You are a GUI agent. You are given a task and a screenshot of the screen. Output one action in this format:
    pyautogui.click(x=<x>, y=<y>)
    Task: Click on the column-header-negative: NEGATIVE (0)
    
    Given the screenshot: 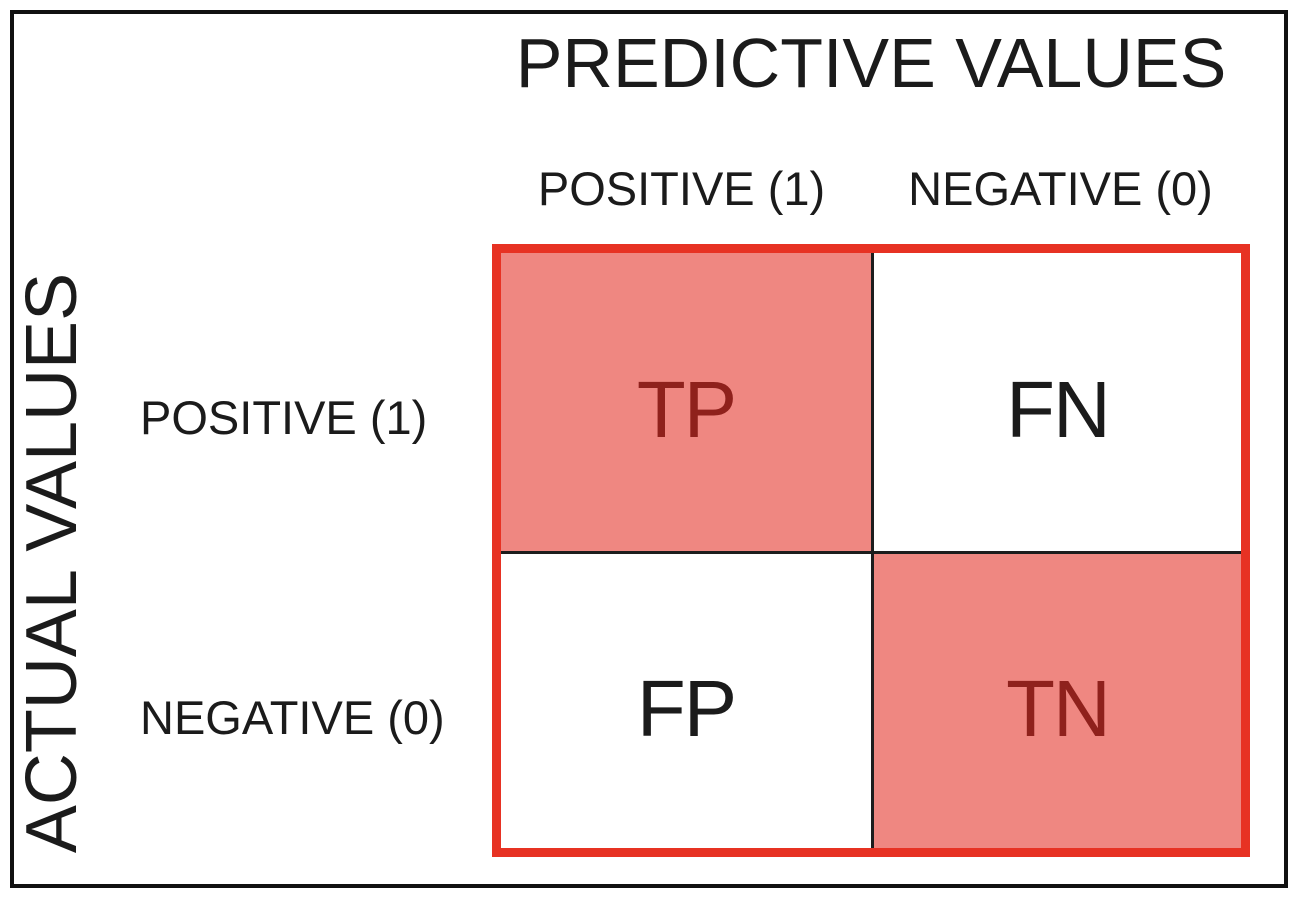 What is the action you would take?
    pyautogui.click(x=1060, y=188)
    